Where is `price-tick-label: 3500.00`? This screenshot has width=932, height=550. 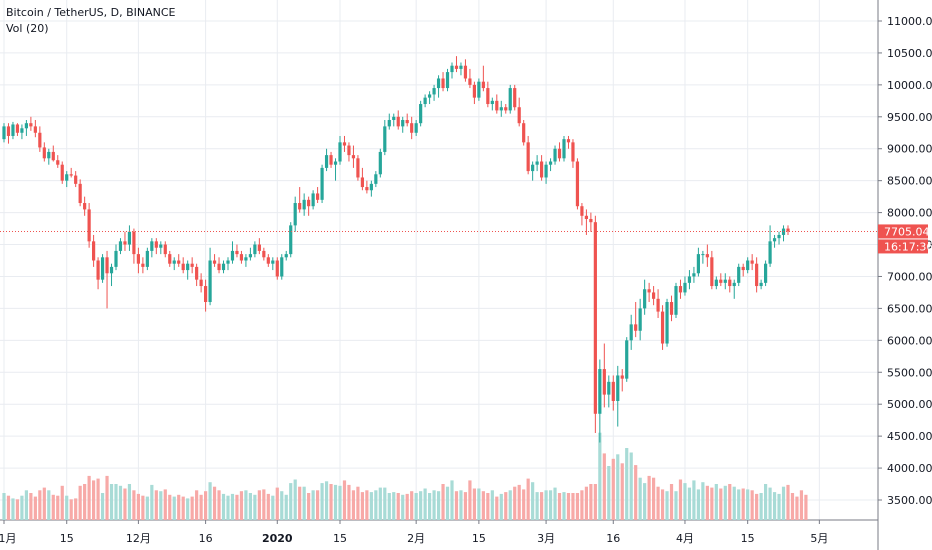
price-tick-label: 3500.00 is located at coordinates (909, 500).